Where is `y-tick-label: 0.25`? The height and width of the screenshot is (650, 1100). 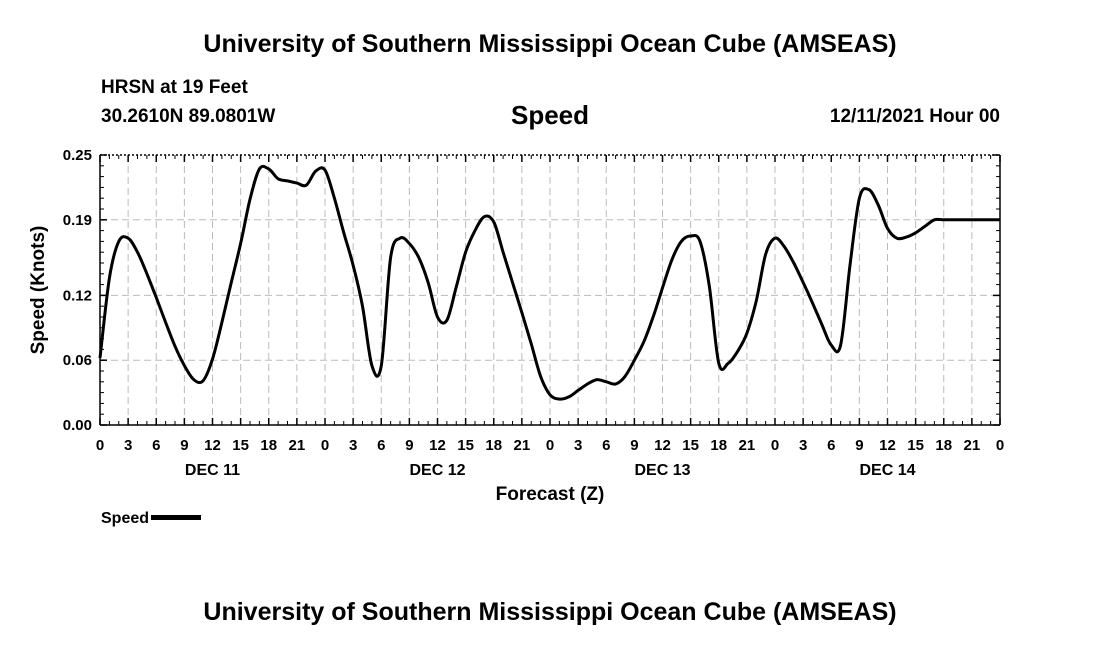
y-tick-label: 0.25 is located at coordinates (77, 155).